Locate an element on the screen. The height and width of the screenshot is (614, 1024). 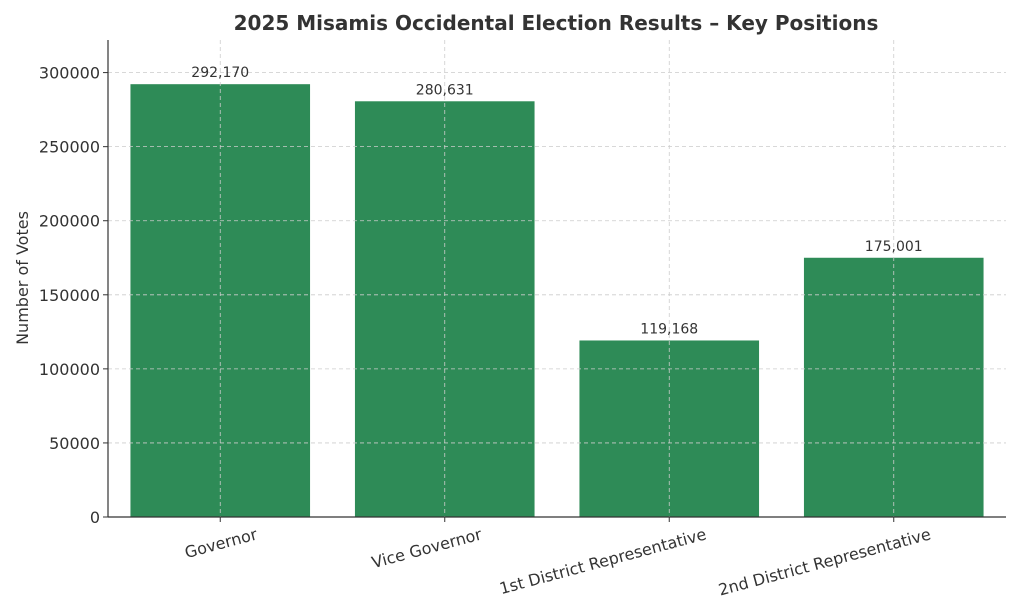
y-tick-label: 250000 is located at coordinates (69, 147).